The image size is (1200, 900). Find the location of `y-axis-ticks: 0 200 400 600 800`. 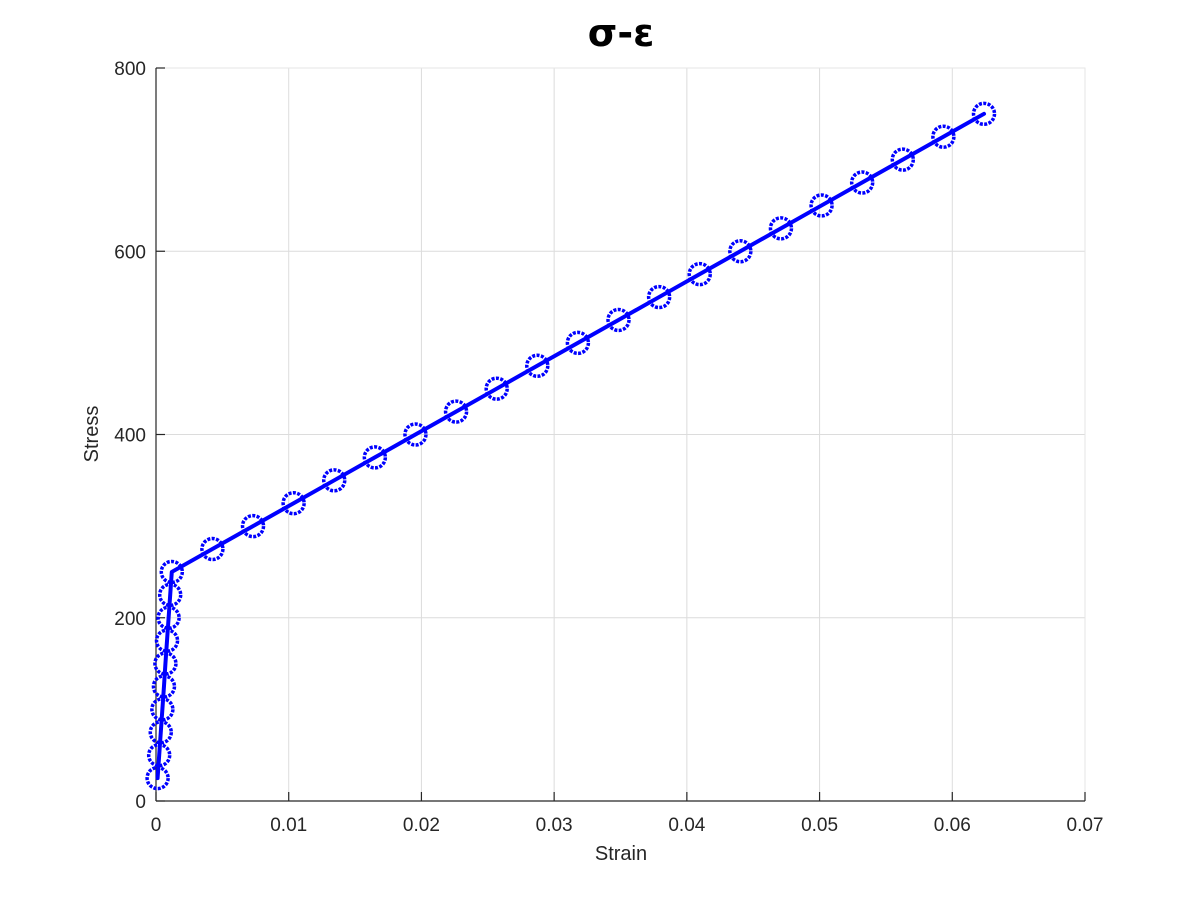

y-axis-ticks: 0 200 400 600 800 is located at coordinates (139, 436).